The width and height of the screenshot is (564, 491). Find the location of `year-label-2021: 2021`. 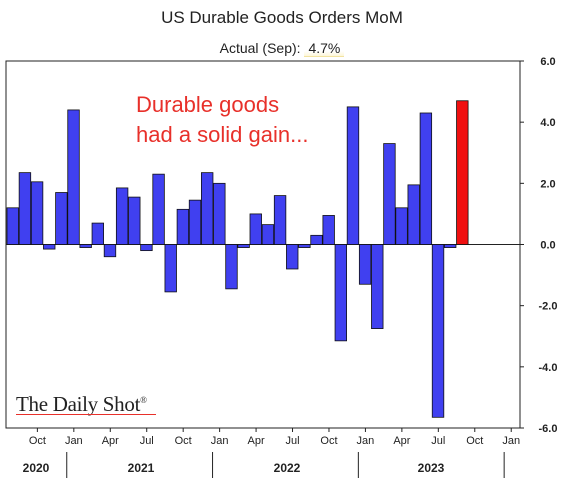

year-label-2021: 2021 is located at coordinates (141, 468).